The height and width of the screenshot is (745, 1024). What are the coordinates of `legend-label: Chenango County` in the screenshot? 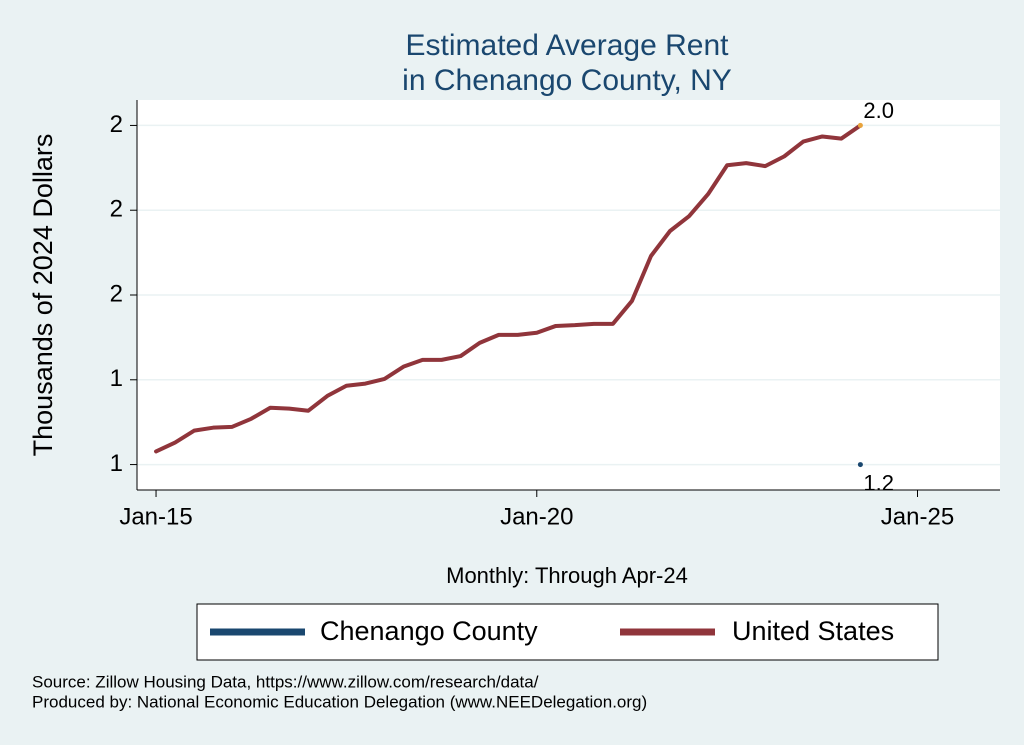 It's located at (429, 631).